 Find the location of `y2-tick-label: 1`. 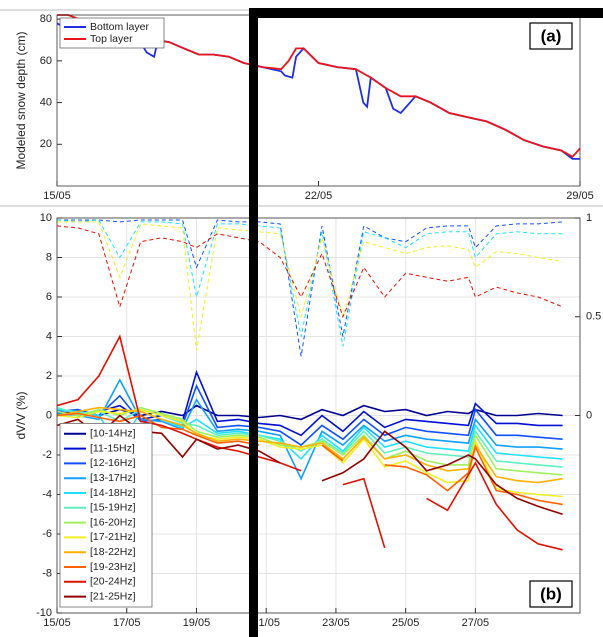

y2-tick-label: 1 is located at coordinates (589, 218).